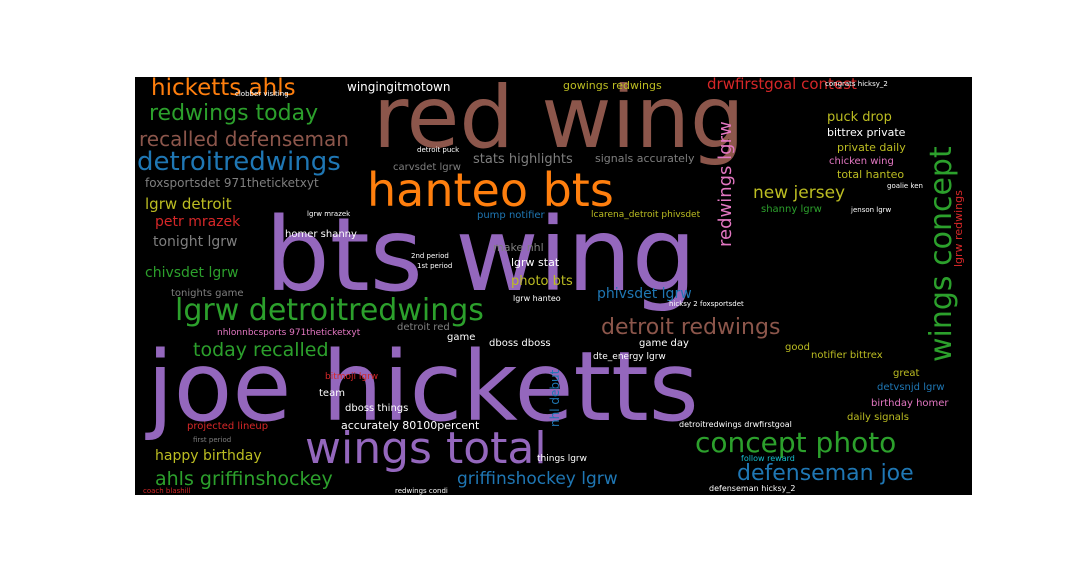  What do you see at coordinates (768, 458) in the screenshot?
I see `word-follow-reward: follow reward` at bounding box center [768, 458].